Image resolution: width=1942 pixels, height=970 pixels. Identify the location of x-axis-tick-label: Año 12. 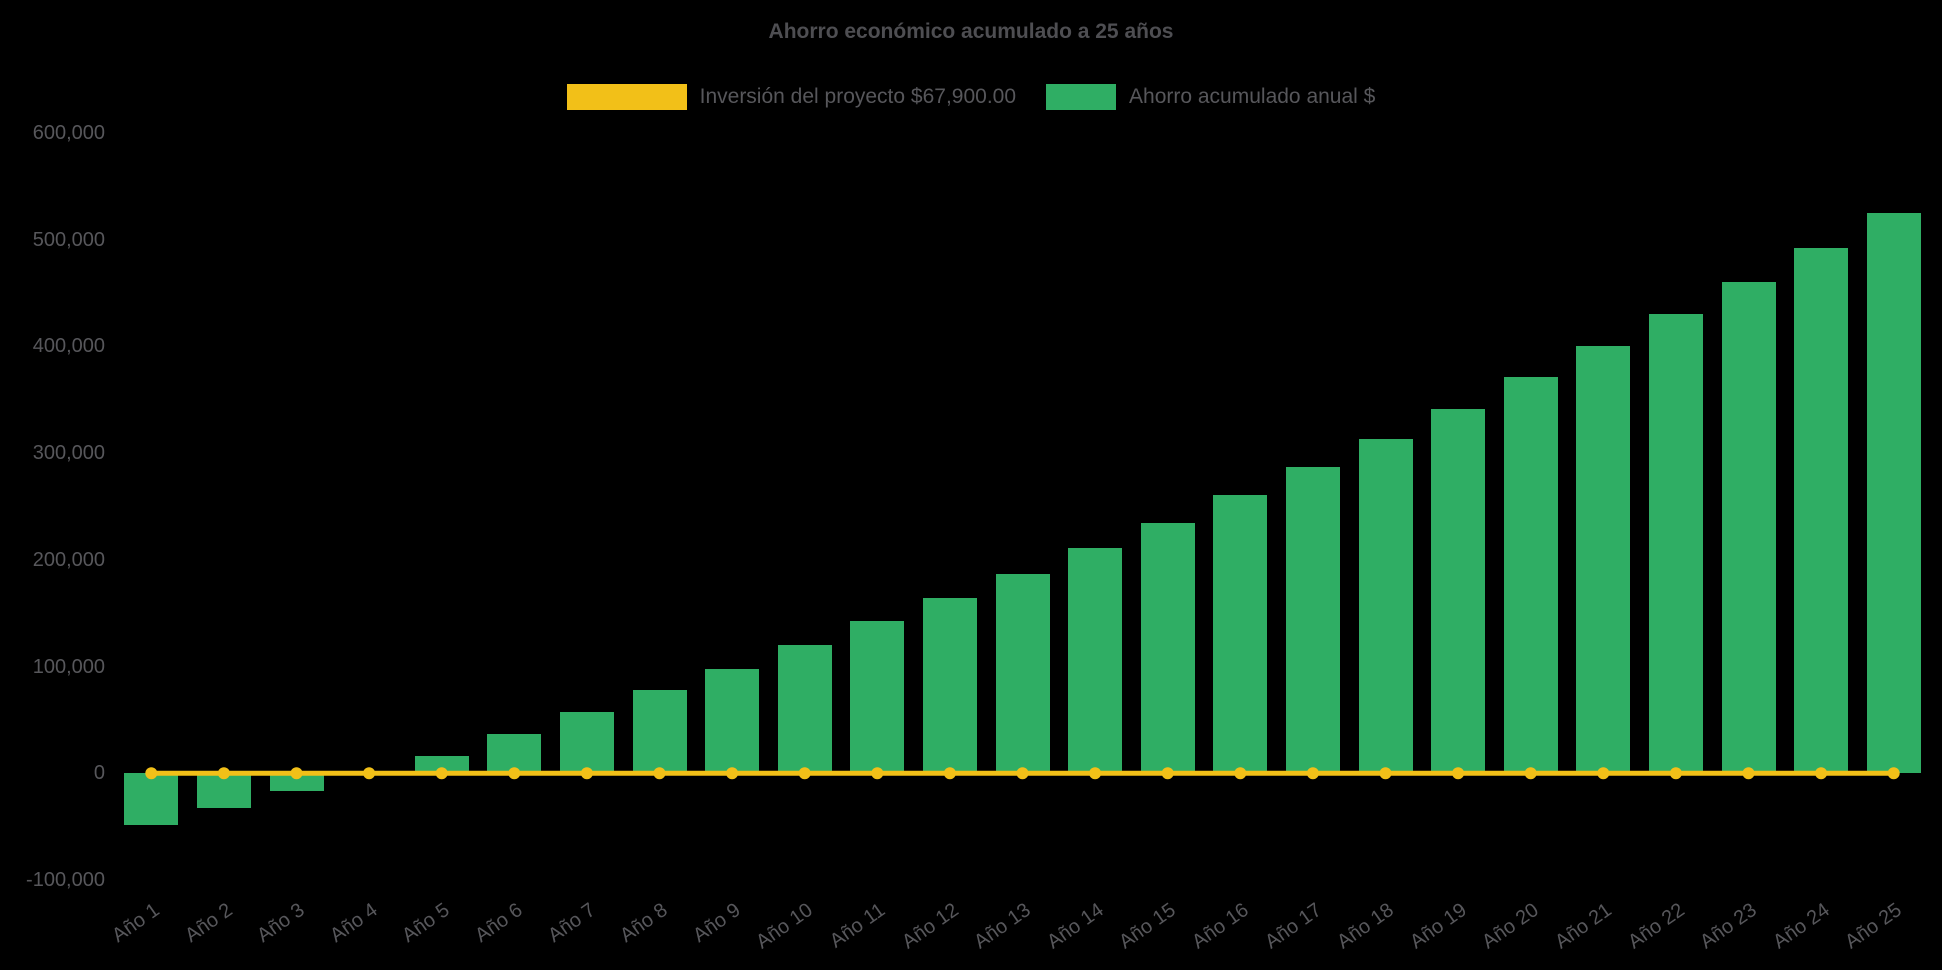
(930, 926).